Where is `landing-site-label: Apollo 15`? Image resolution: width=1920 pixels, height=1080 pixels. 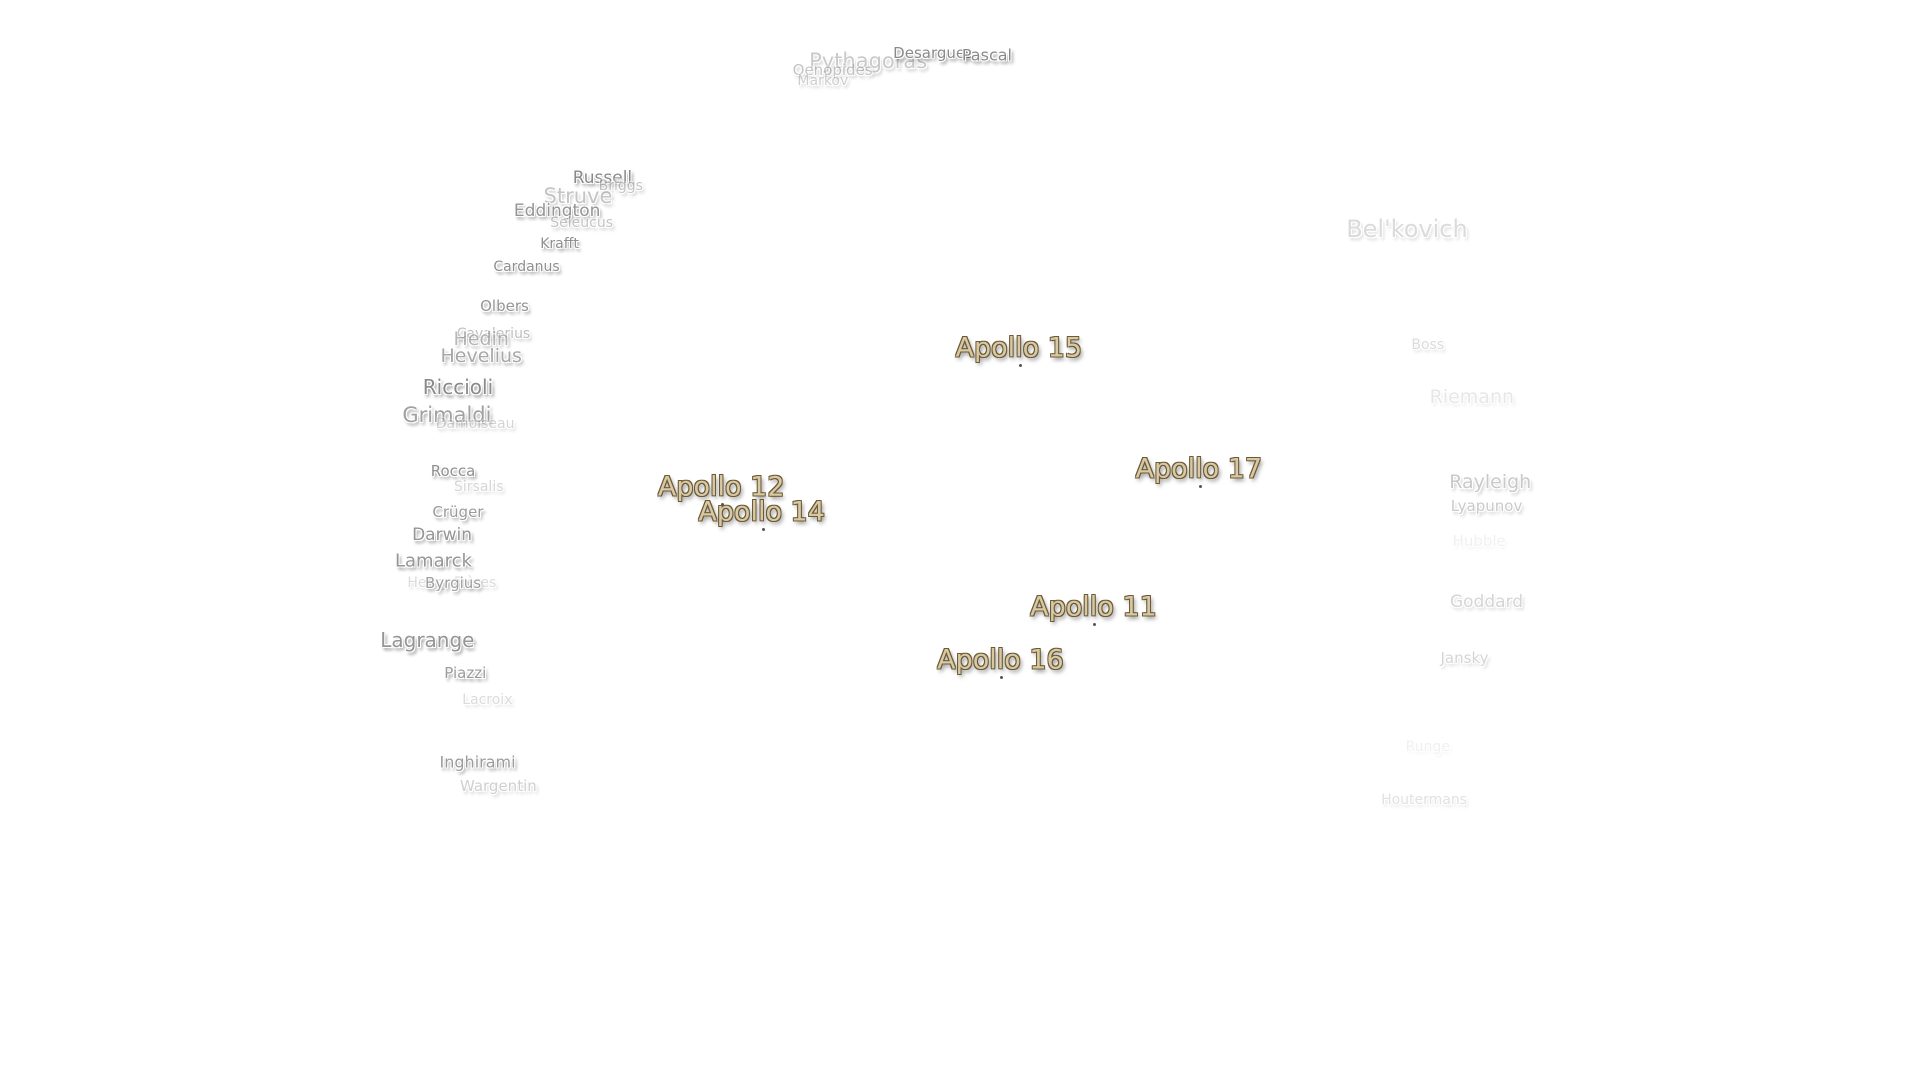
landing-site-label: Apollo 15 is located at coordinates (1019, 348).